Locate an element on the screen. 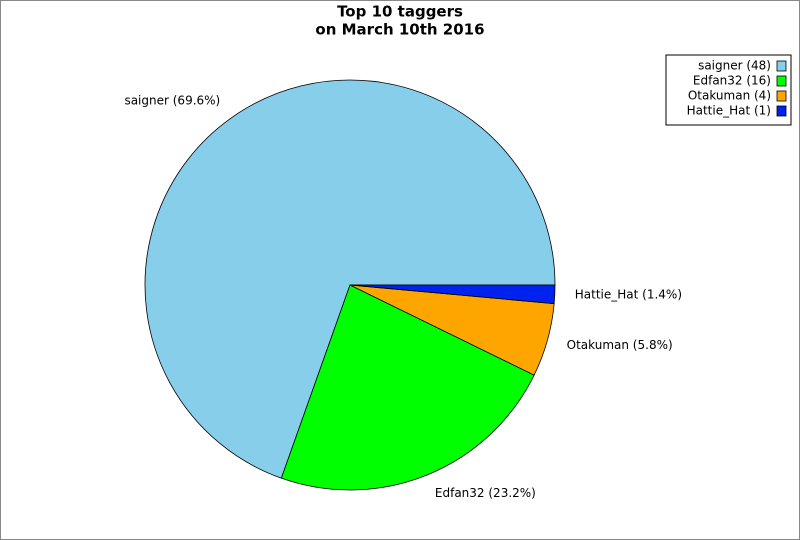  legend-label: Otakuman (4) is located at coordinates (729, 96).